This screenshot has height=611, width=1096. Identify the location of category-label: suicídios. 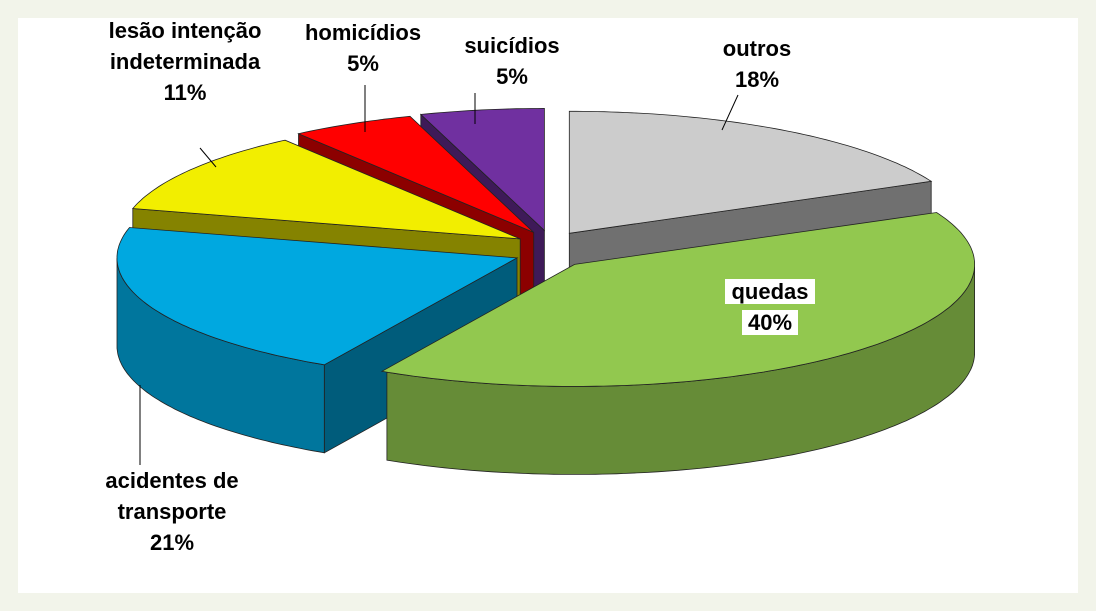
(512, 45).